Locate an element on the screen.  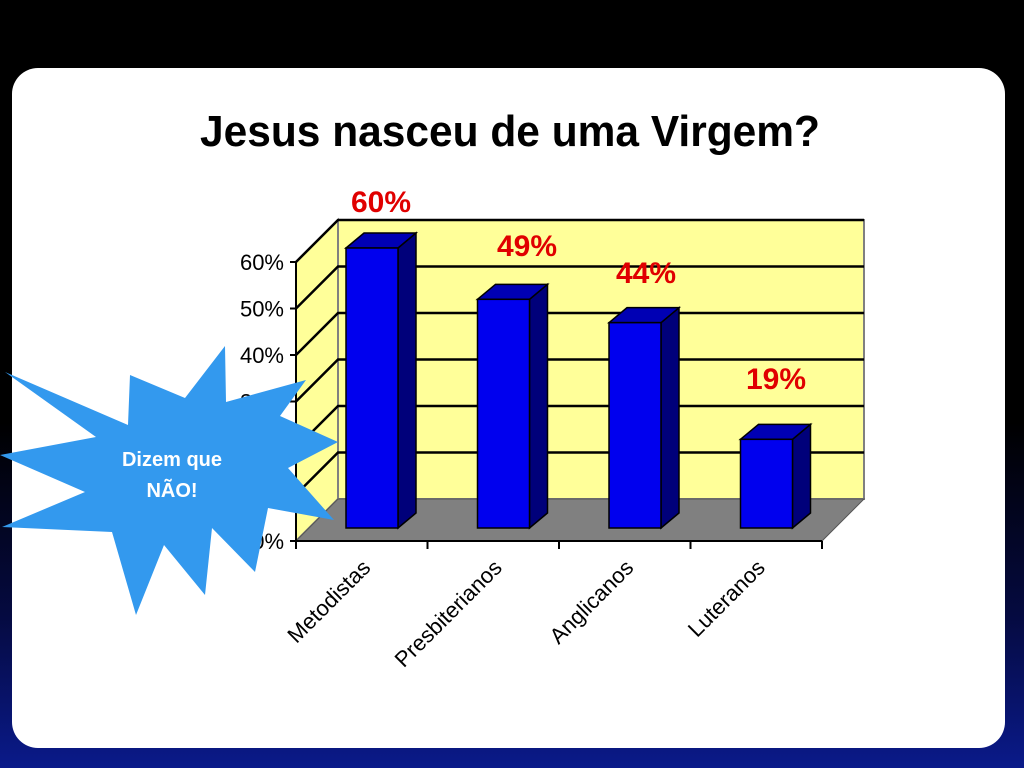
starburst-callout: Dizem que NÃO! is located at coordinates (169, 480).